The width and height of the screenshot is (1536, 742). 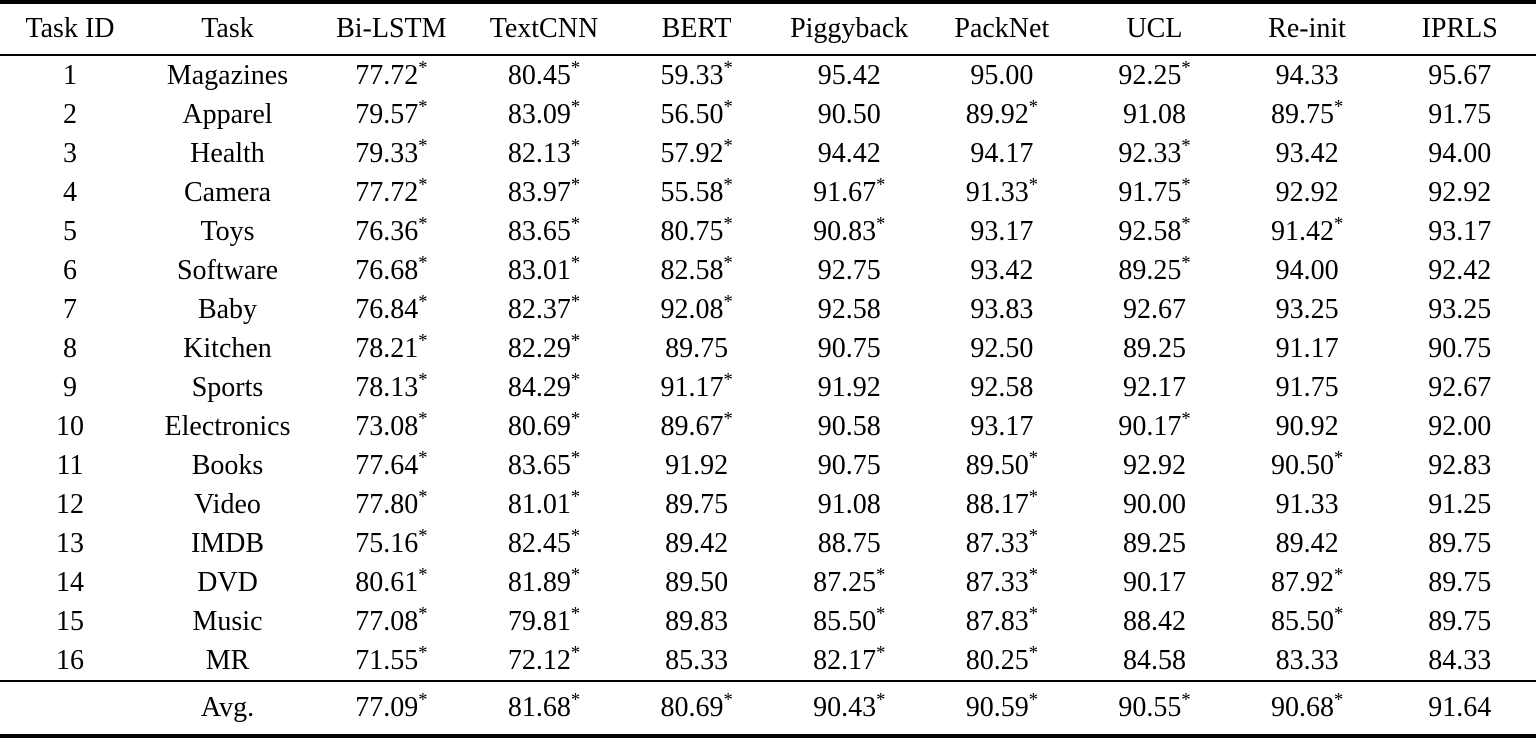 I want to click on score-cell: 82.45*, so click(x=544, y=542).